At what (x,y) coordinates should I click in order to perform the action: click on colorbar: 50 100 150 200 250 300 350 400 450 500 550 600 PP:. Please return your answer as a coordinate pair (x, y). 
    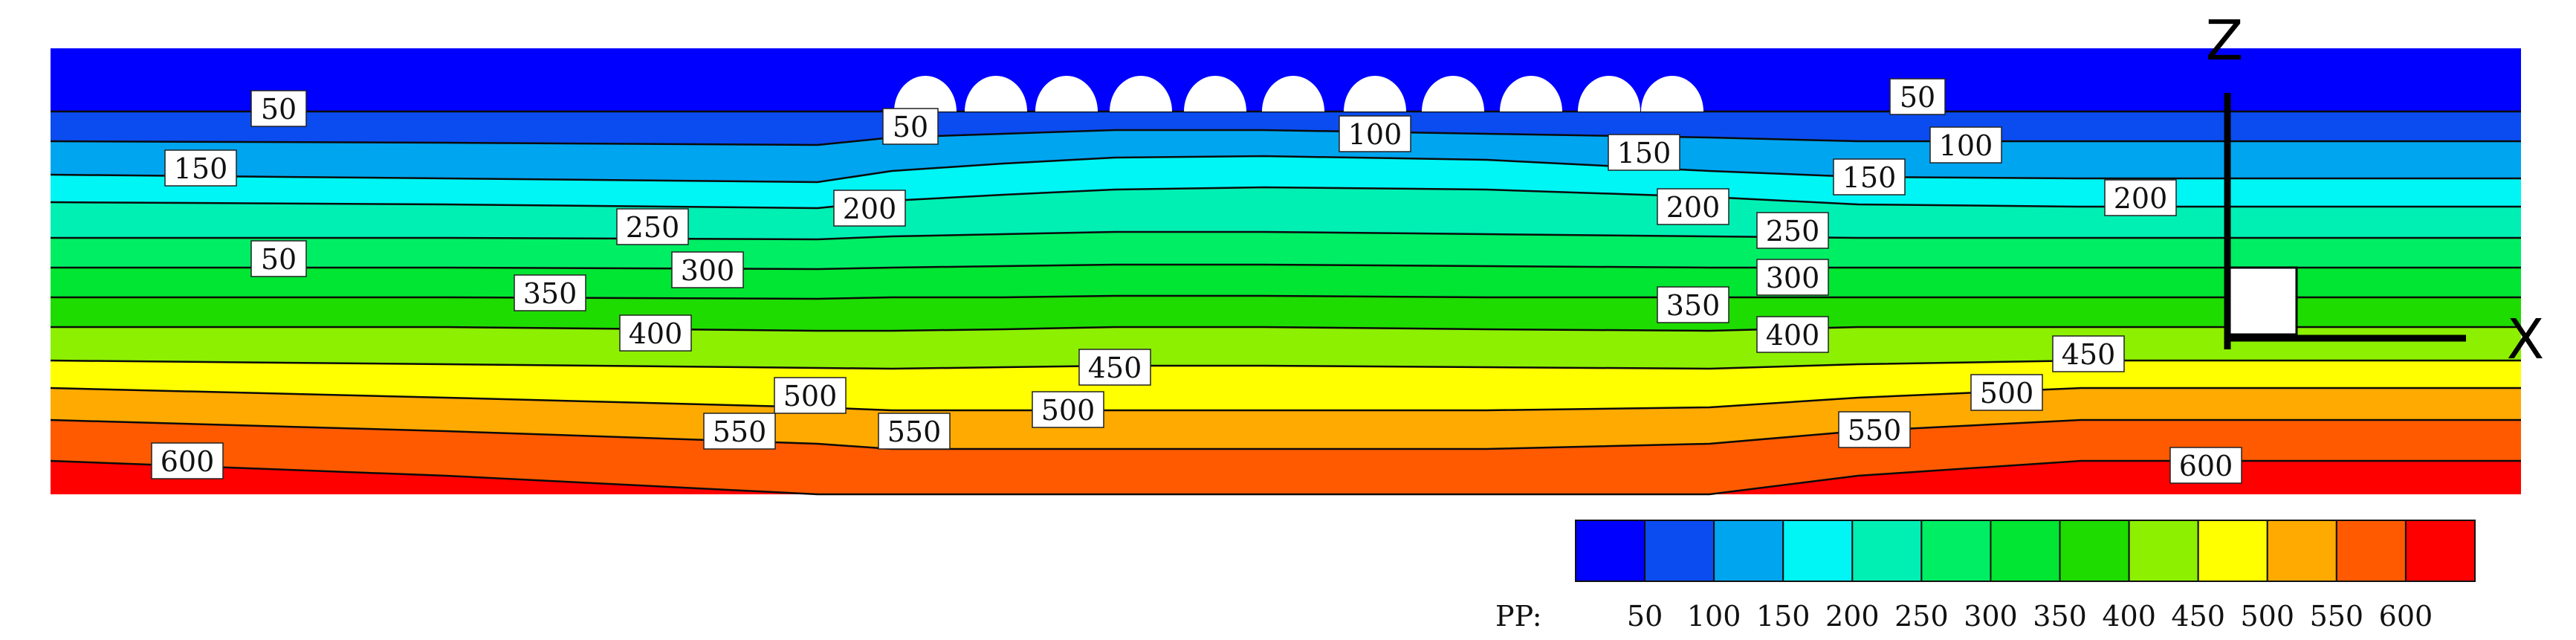
    Looking at the image, I should click on (1985, 576).